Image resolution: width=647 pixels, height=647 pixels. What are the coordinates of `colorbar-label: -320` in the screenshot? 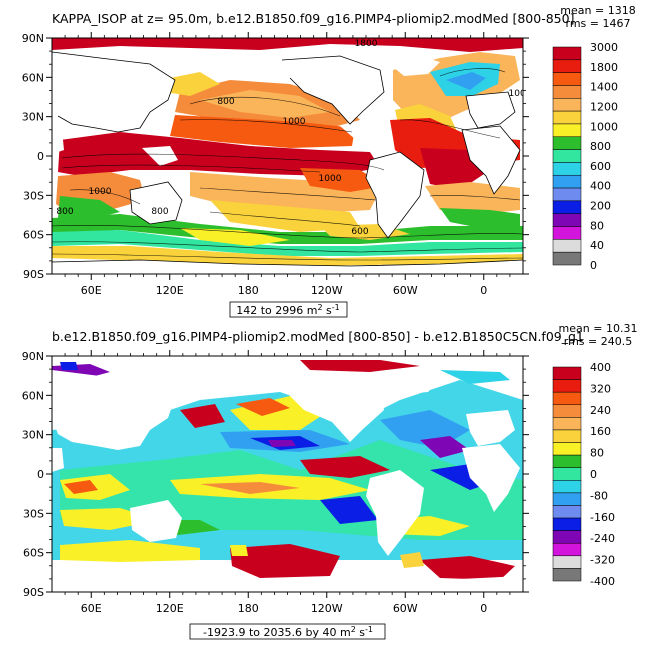 It's located at (602, 560).